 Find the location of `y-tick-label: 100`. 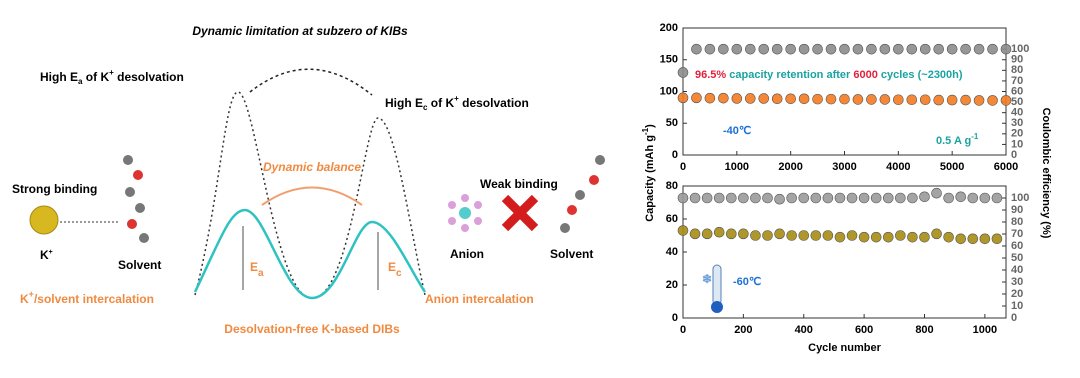

y-tick-label: 100 is located at coordinates (669, 91).